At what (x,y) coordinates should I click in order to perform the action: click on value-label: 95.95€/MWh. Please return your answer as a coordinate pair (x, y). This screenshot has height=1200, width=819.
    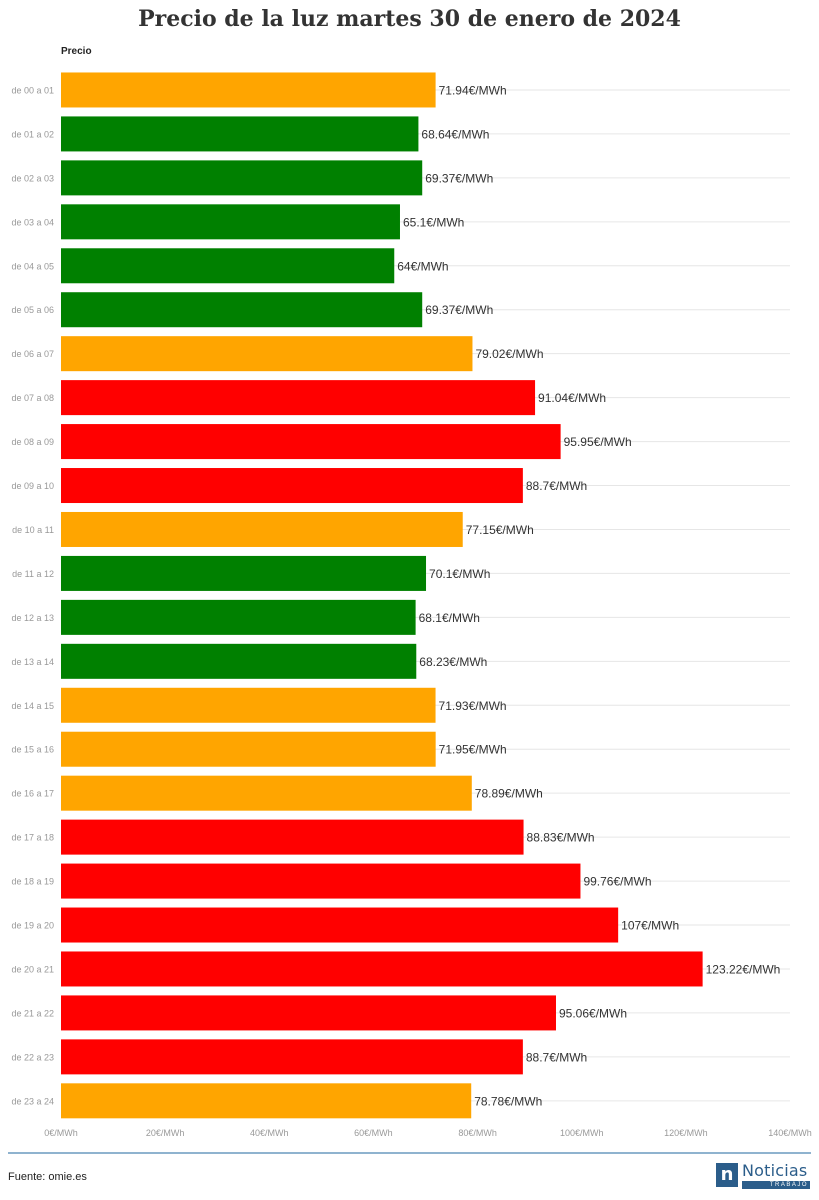
    Looking at the image, I should click on (598, 442).